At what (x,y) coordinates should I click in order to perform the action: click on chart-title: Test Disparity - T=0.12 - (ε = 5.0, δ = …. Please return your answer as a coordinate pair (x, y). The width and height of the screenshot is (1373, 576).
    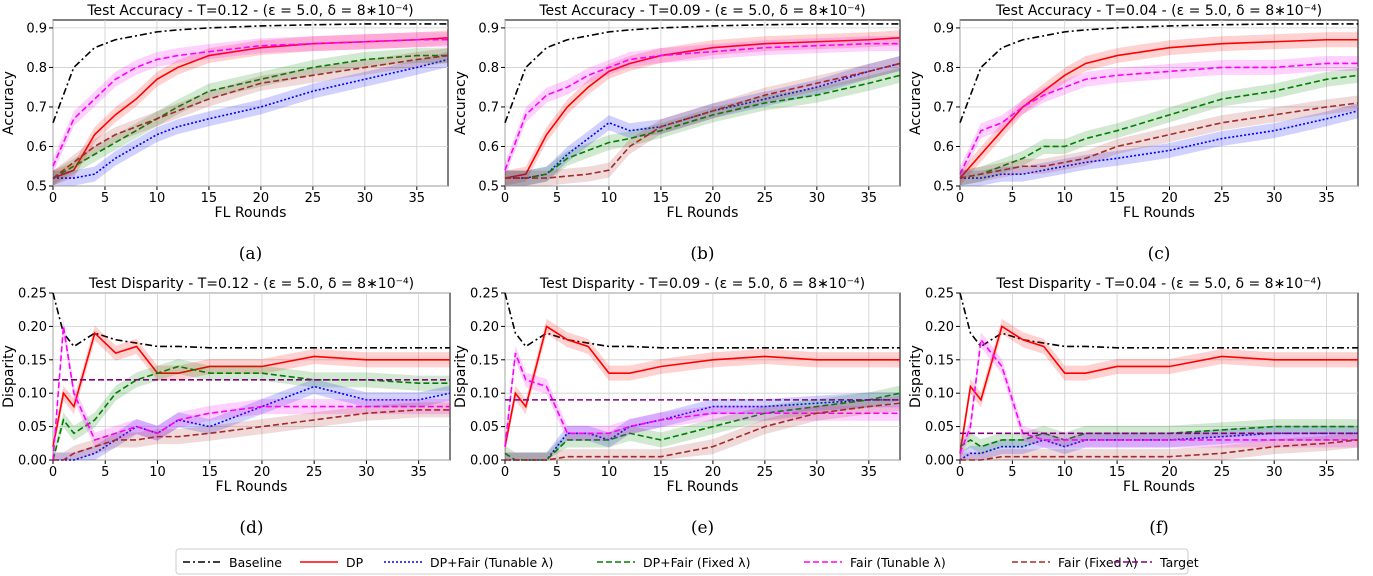
    Looking at the image, I should click on (251, 284).